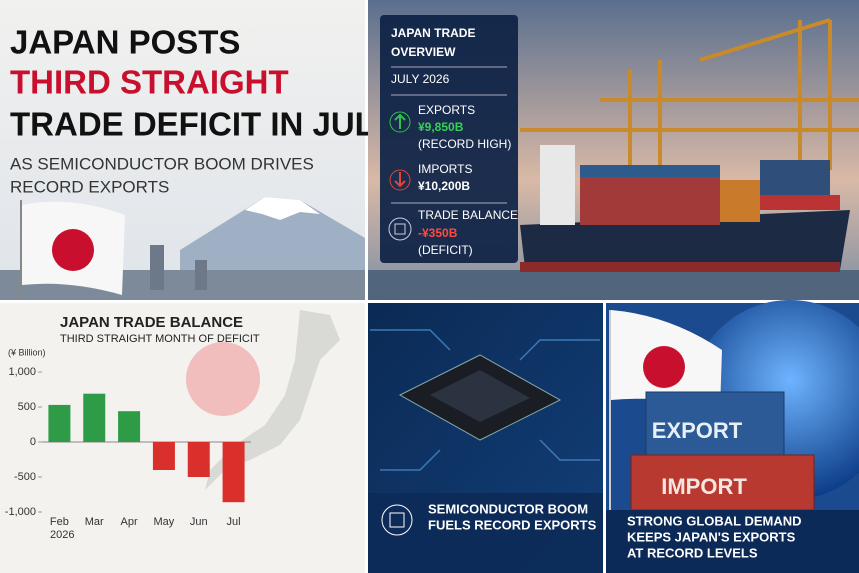 The height and width of the screenshot is (573, 859). I want to click on caption: SEMICONDUCTOR BOOM, so click(508, 508).